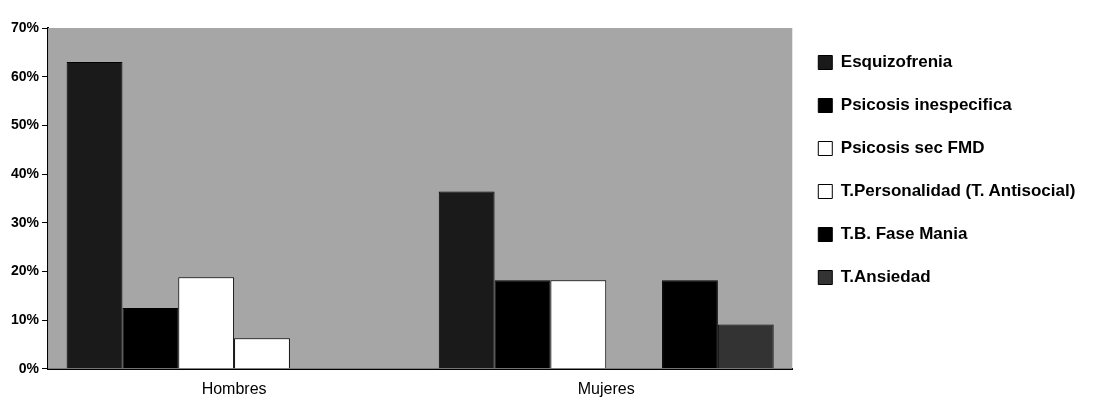 The image size is (1104, 410). I want to click on y-tick-label: 50%, so click(25, 124).